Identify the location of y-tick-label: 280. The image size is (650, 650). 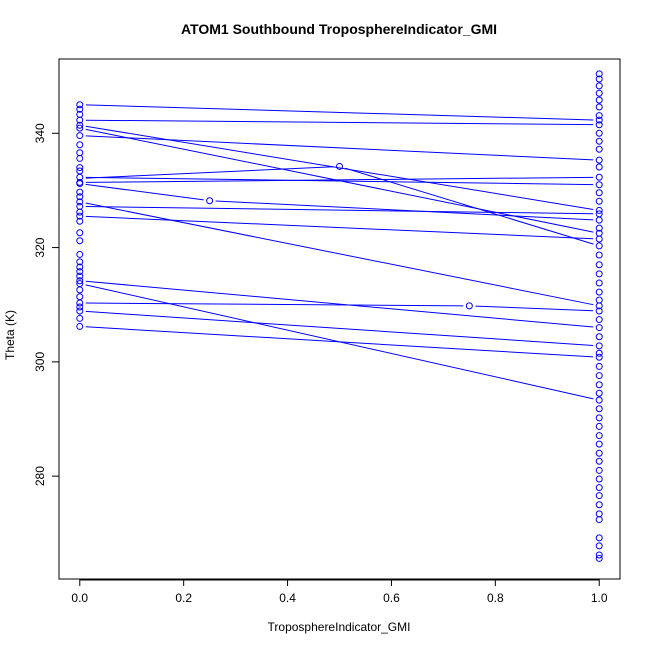
(40, 476).